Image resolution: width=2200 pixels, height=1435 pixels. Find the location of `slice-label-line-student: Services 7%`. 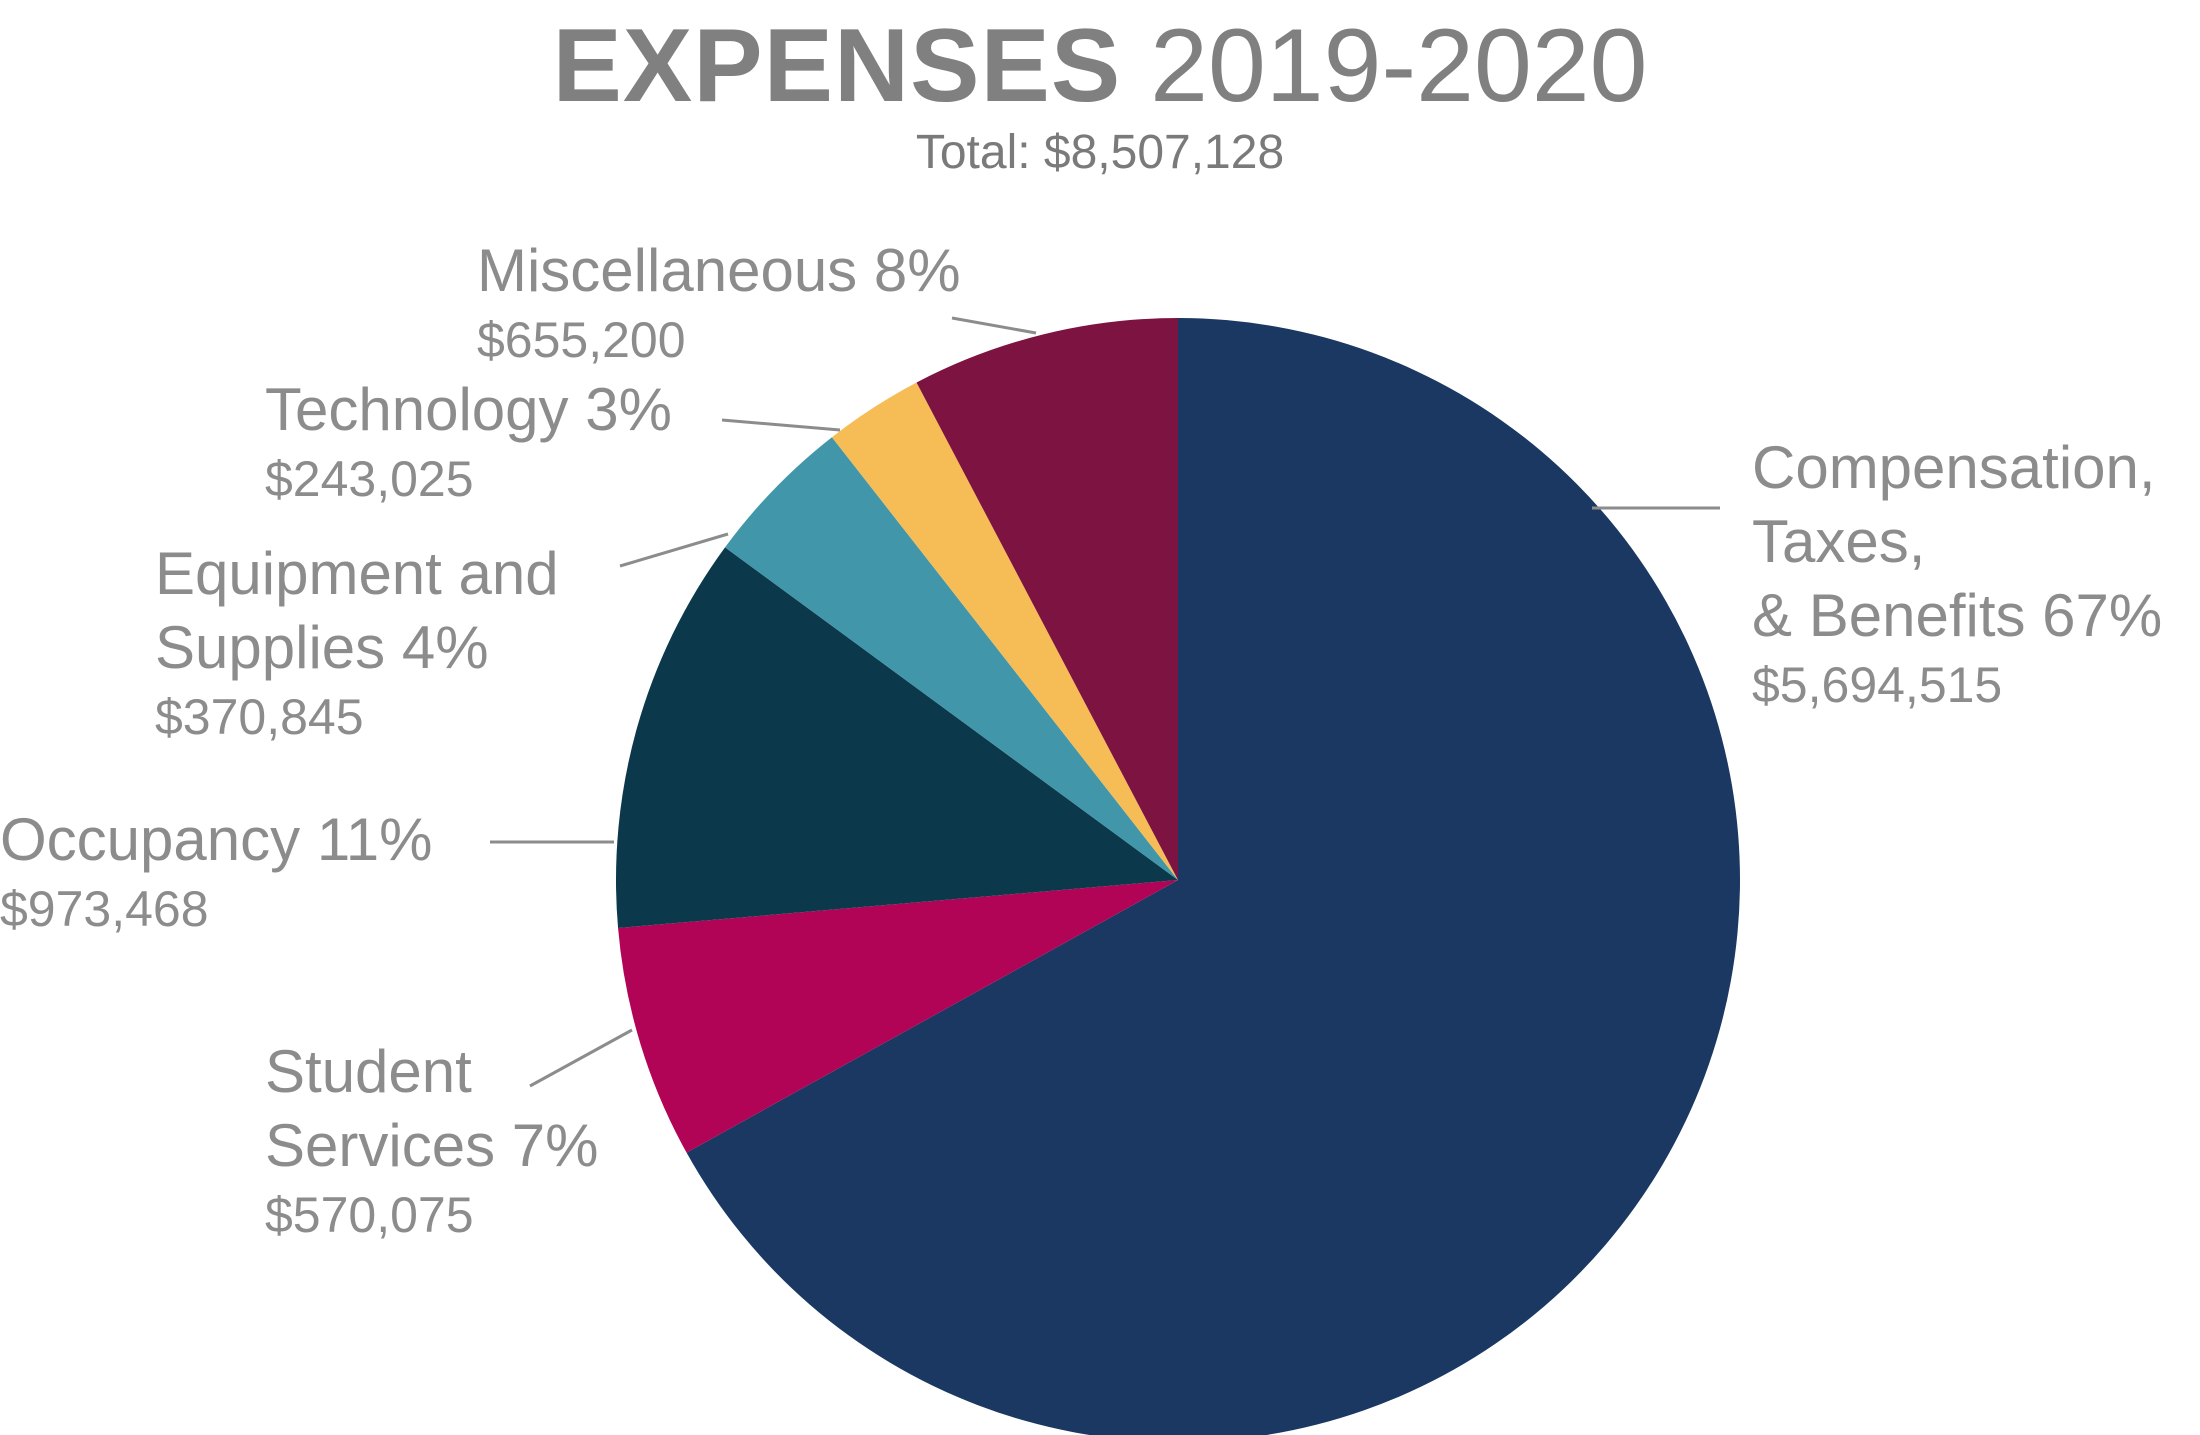

slice-label-line-student: Services 7% is located at coordinates (431, 1145).